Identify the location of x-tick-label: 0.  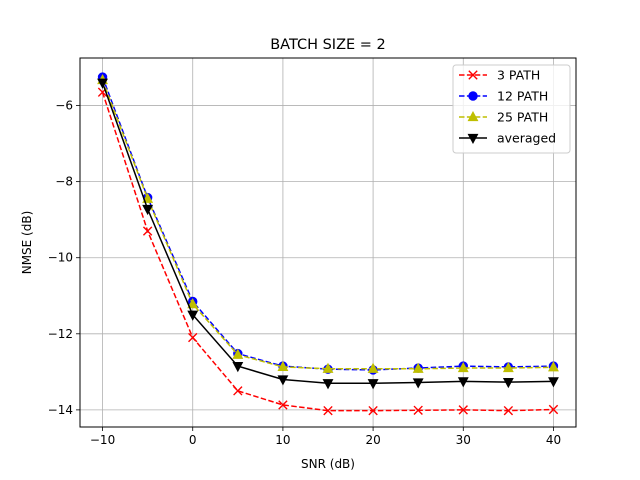
(193, 440).